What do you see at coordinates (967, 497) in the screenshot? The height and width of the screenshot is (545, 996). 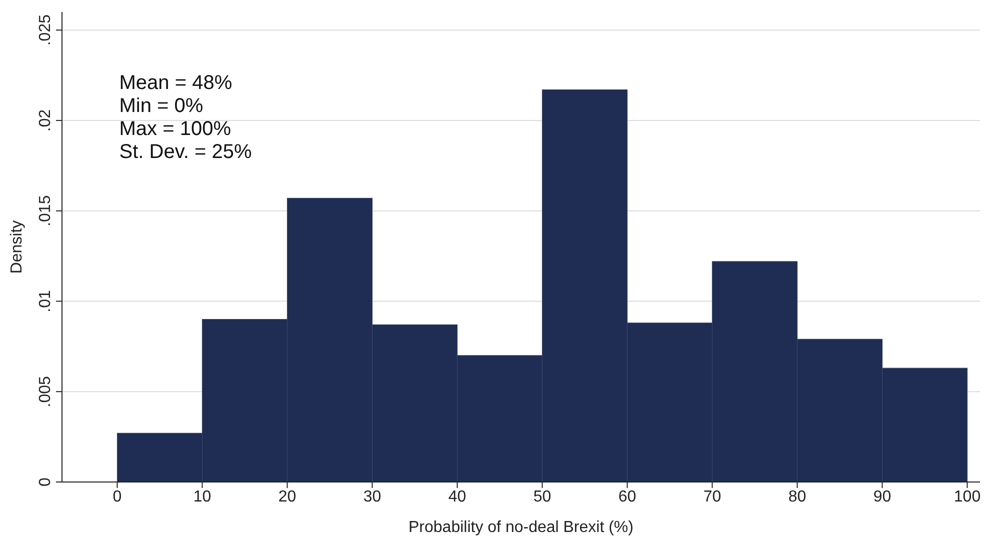 I see `x-tick-label: 100` at bounding box center [967, 497].